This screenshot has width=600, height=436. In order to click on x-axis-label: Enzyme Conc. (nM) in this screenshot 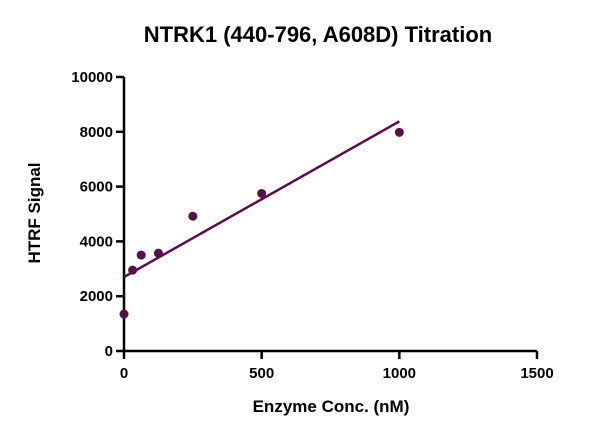, I will do `click(331, 406)`.